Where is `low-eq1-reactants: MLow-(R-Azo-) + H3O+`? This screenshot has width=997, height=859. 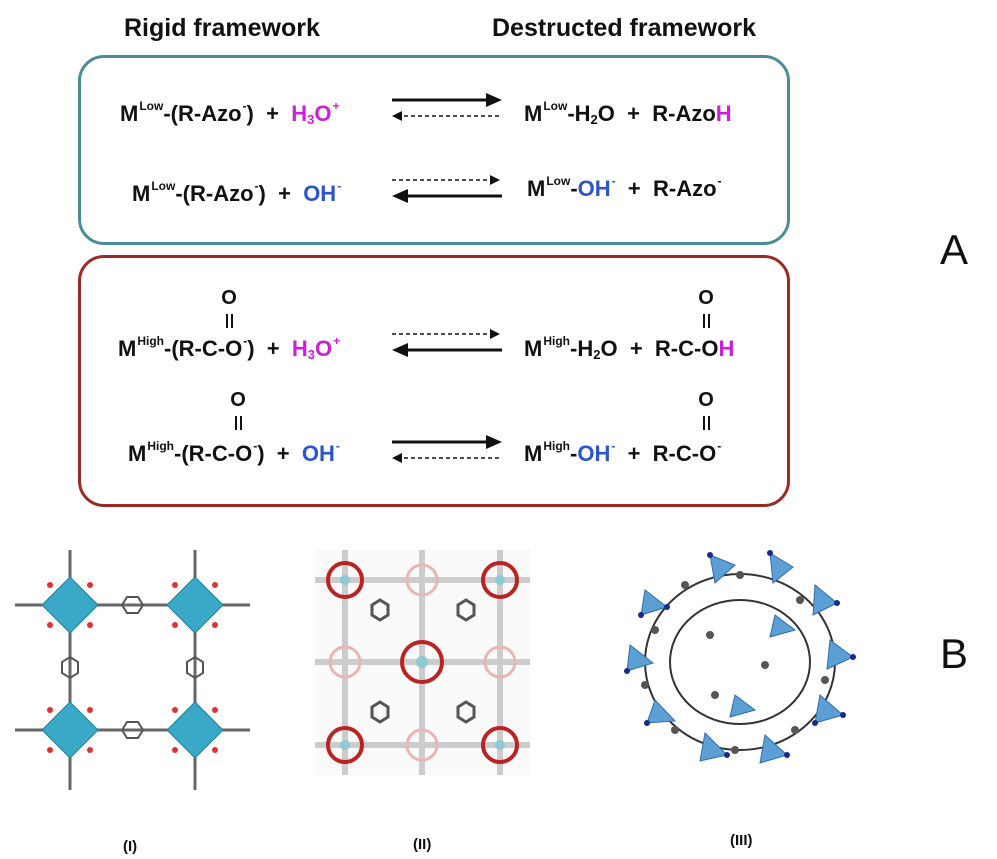
low-eq1-reactants: MLow-(R-Azo-) + H3O+ is located at coordinates (230, 113).